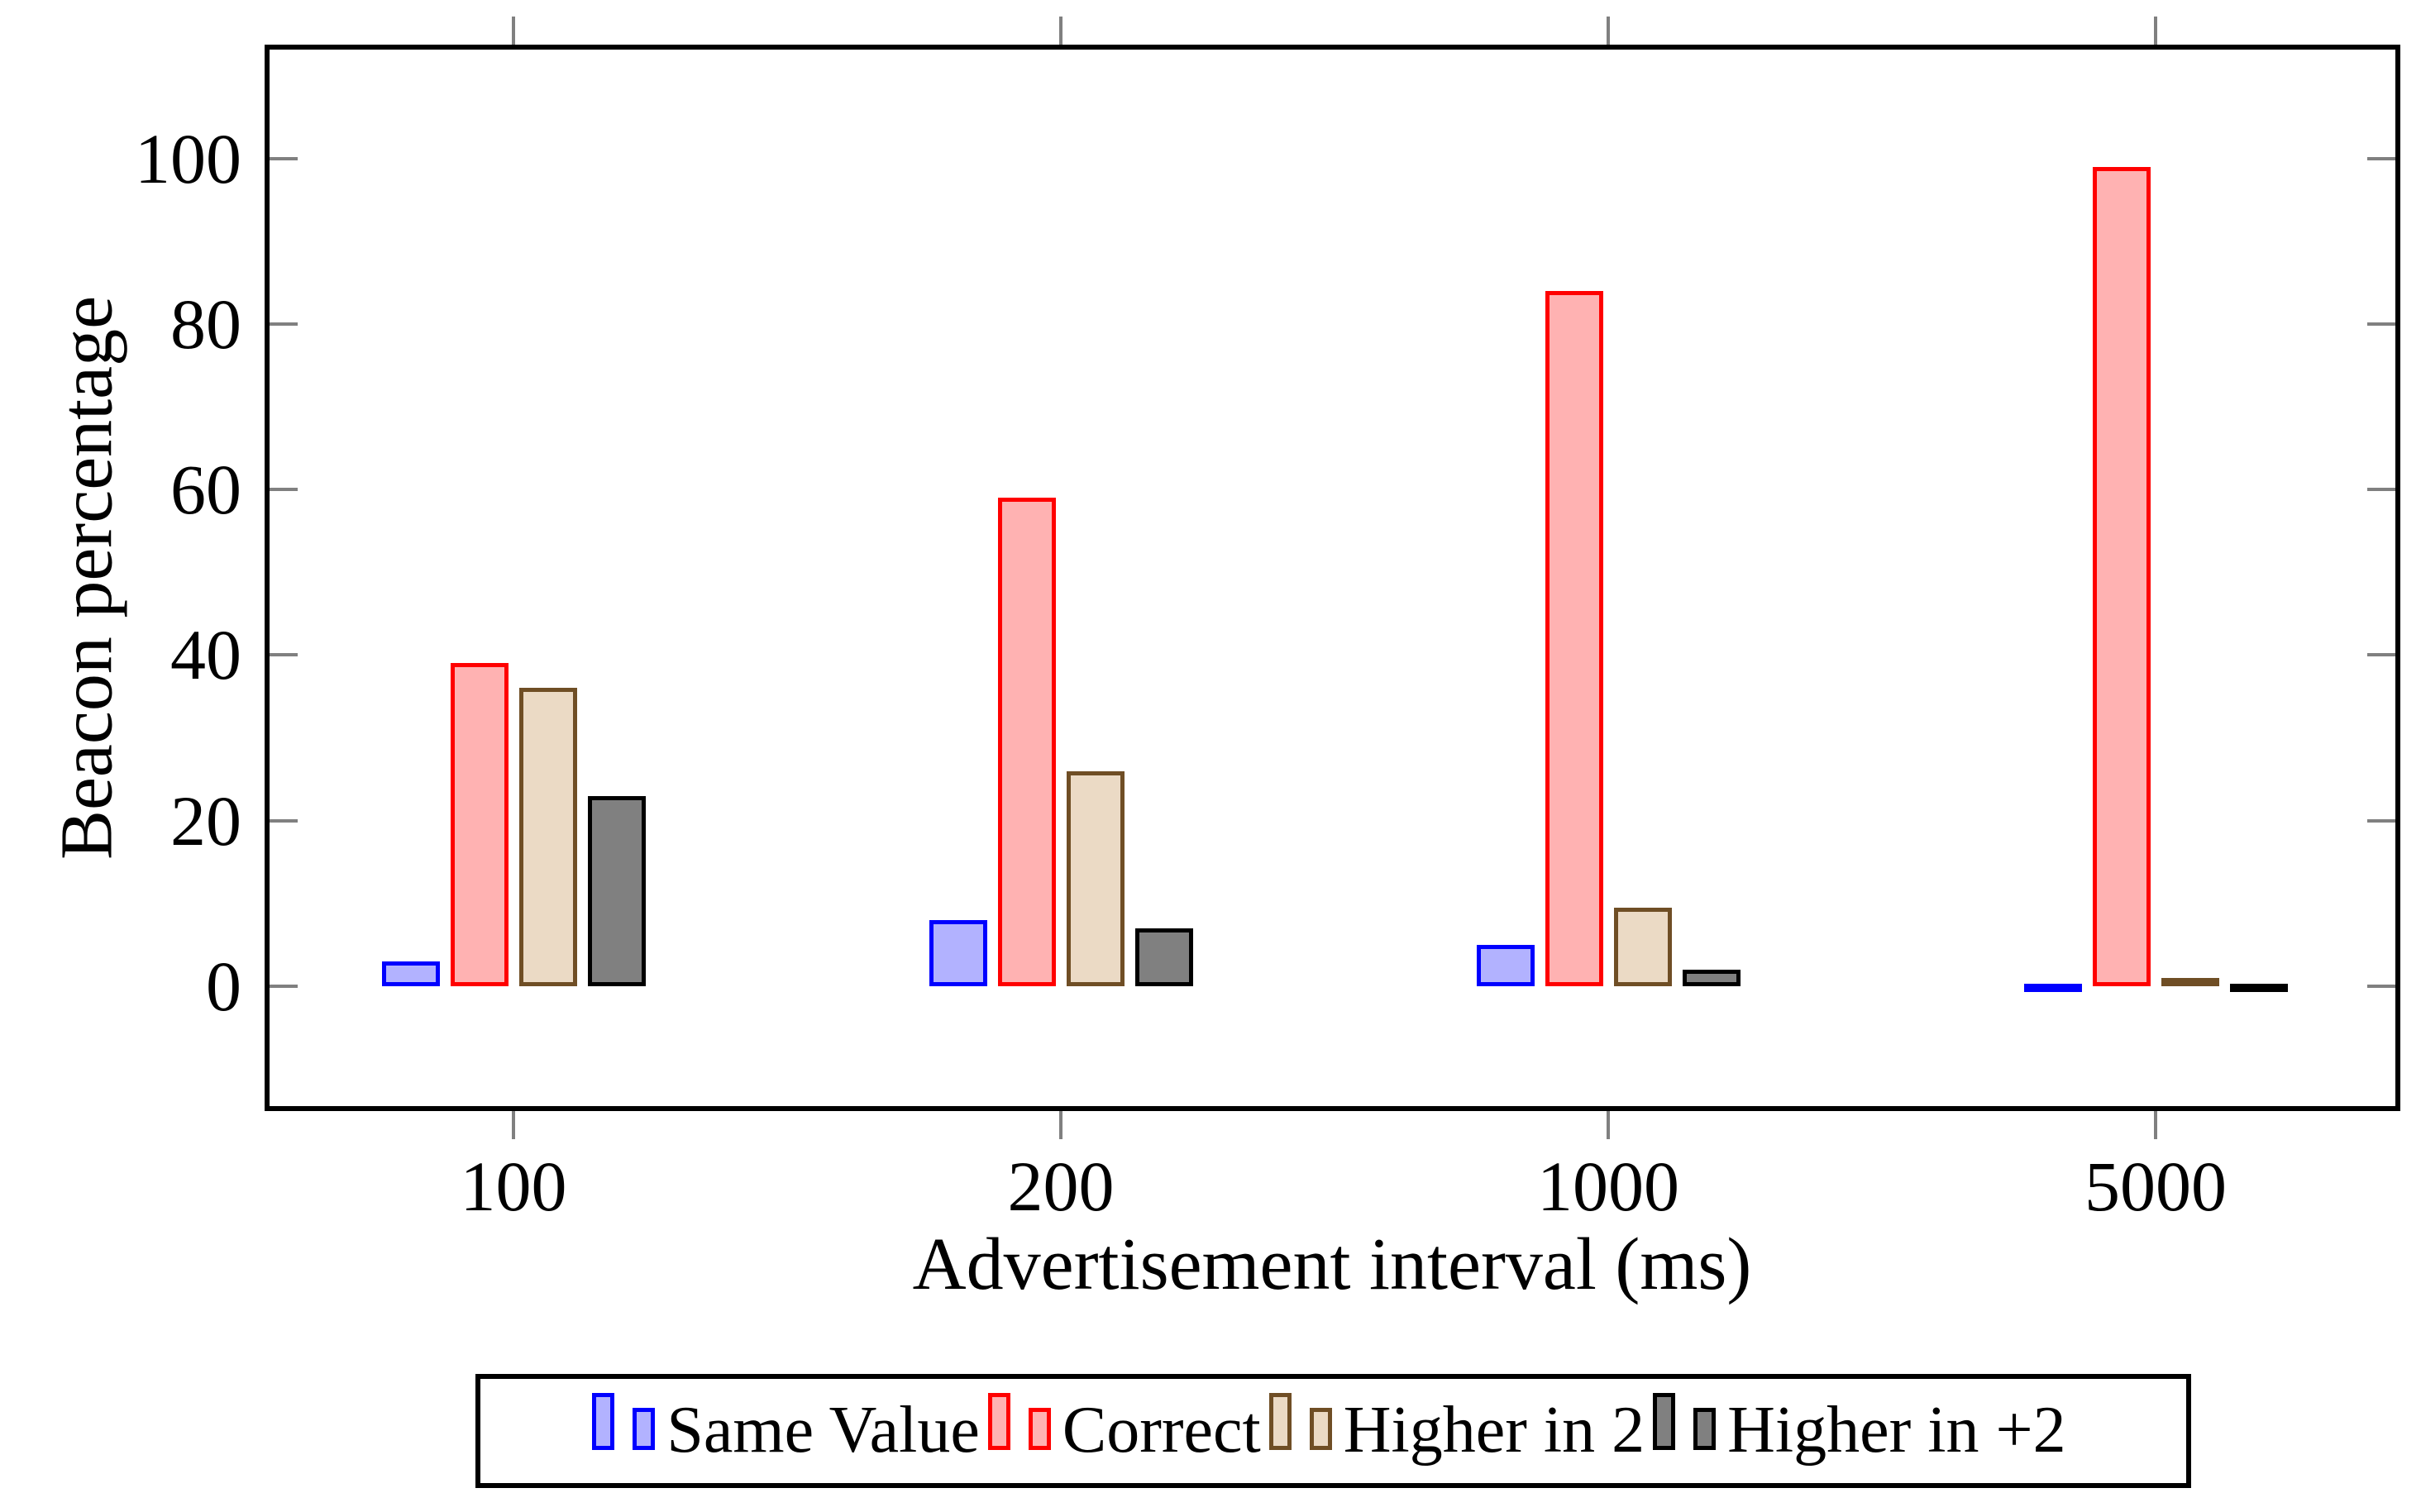 The image size is (2421, 1512). Describe the element at coordinates (86, 578) in the screenshot. I see `y-axis-title: Beacon percentage` at that location.